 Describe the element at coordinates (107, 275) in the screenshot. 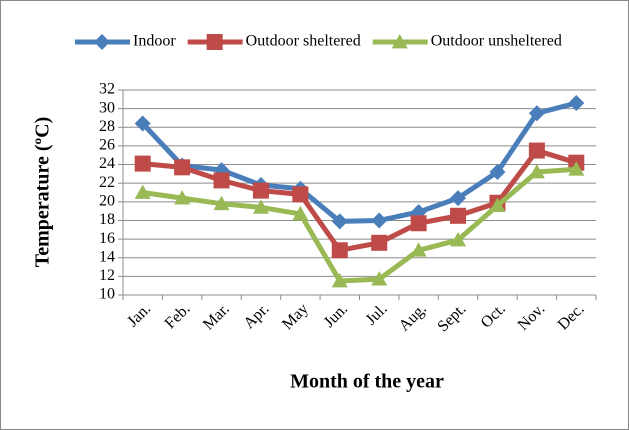

I see `y-tick-label: 12` at that location.